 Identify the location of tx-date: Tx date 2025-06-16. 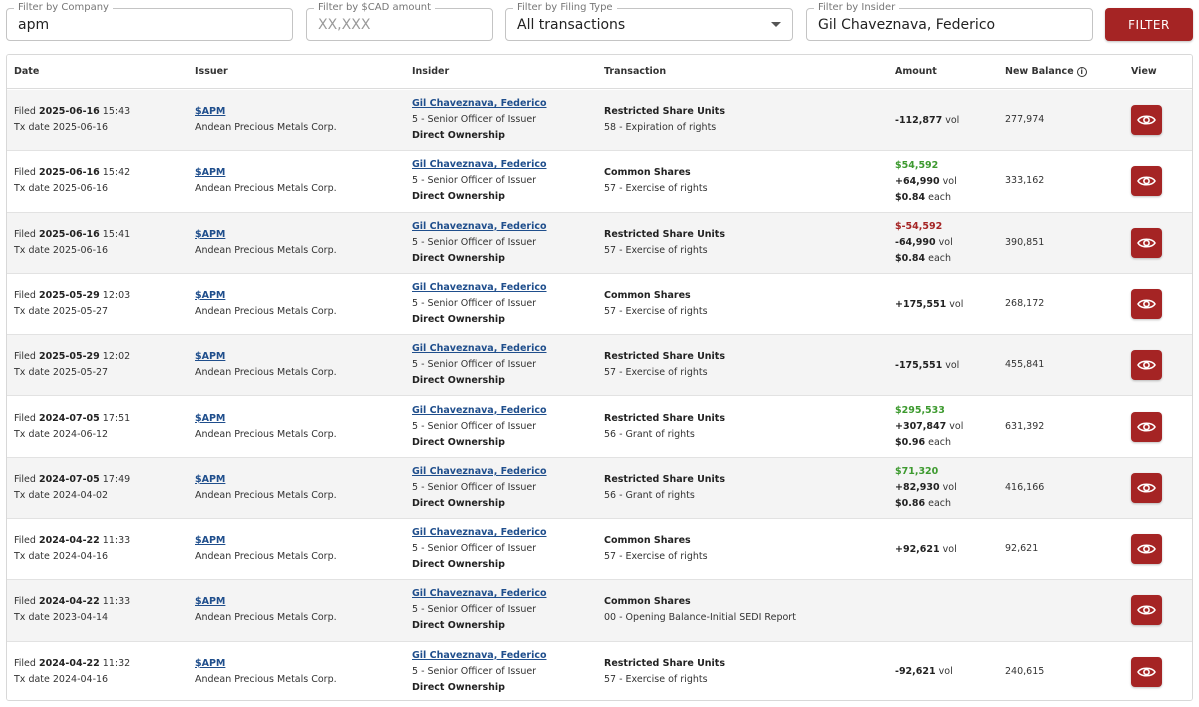
(61, 189).